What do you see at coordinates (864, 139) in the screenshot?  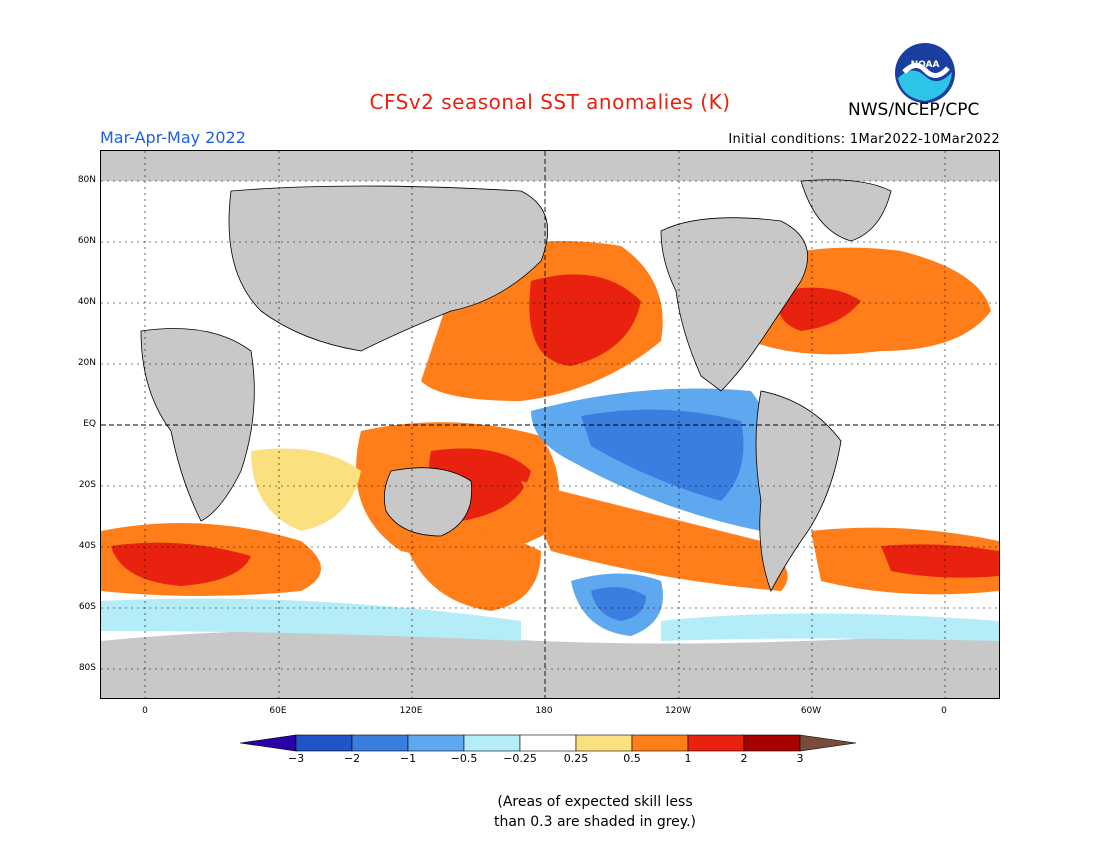 I see `initial-conditions-label: Initial conditions: 1Mar2022-10Mar2022` at bounding box center [864, 139].